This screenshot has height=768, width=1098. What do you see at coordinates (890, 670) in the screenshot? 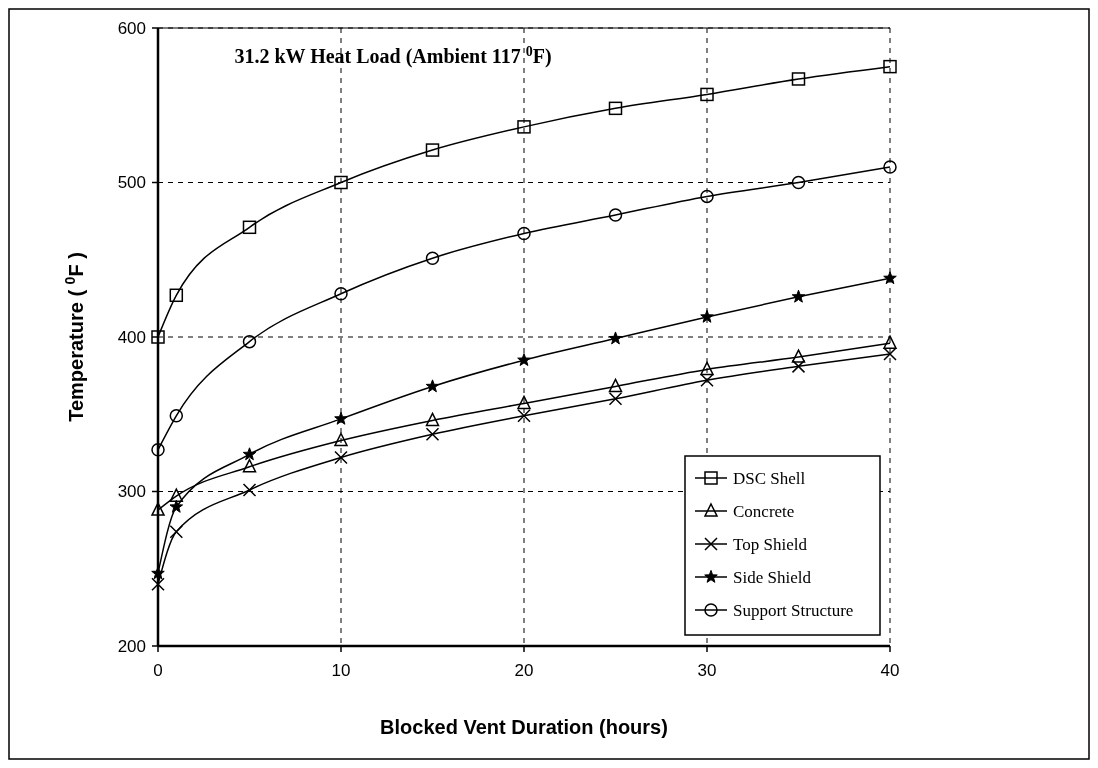
I see `x-tick-label: 40` at bounding box center [890, 670].